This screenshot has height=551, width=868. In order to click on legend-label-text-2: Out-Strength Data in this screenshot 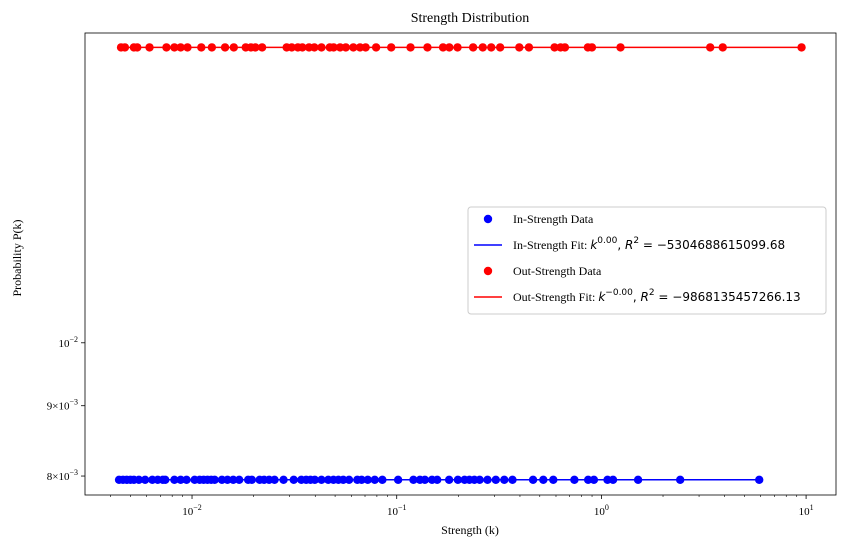, I will do `click(557, 271)`.